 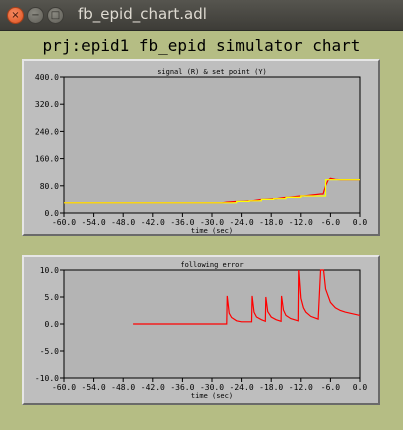 I want to click on series-line-y, so click(x=212, y=191).